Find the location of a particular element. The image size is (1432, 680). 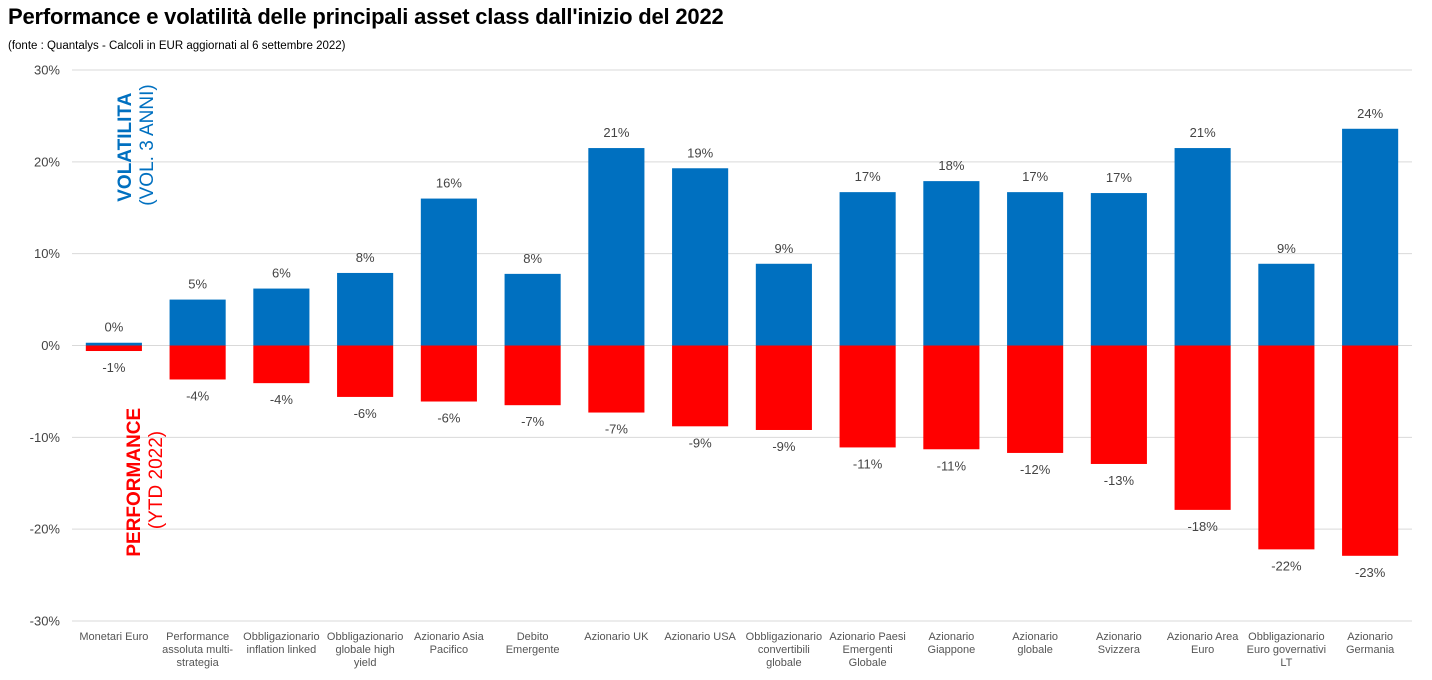

category-label: Obbligazionario convertibili globale is located at coordinates (784, 650).